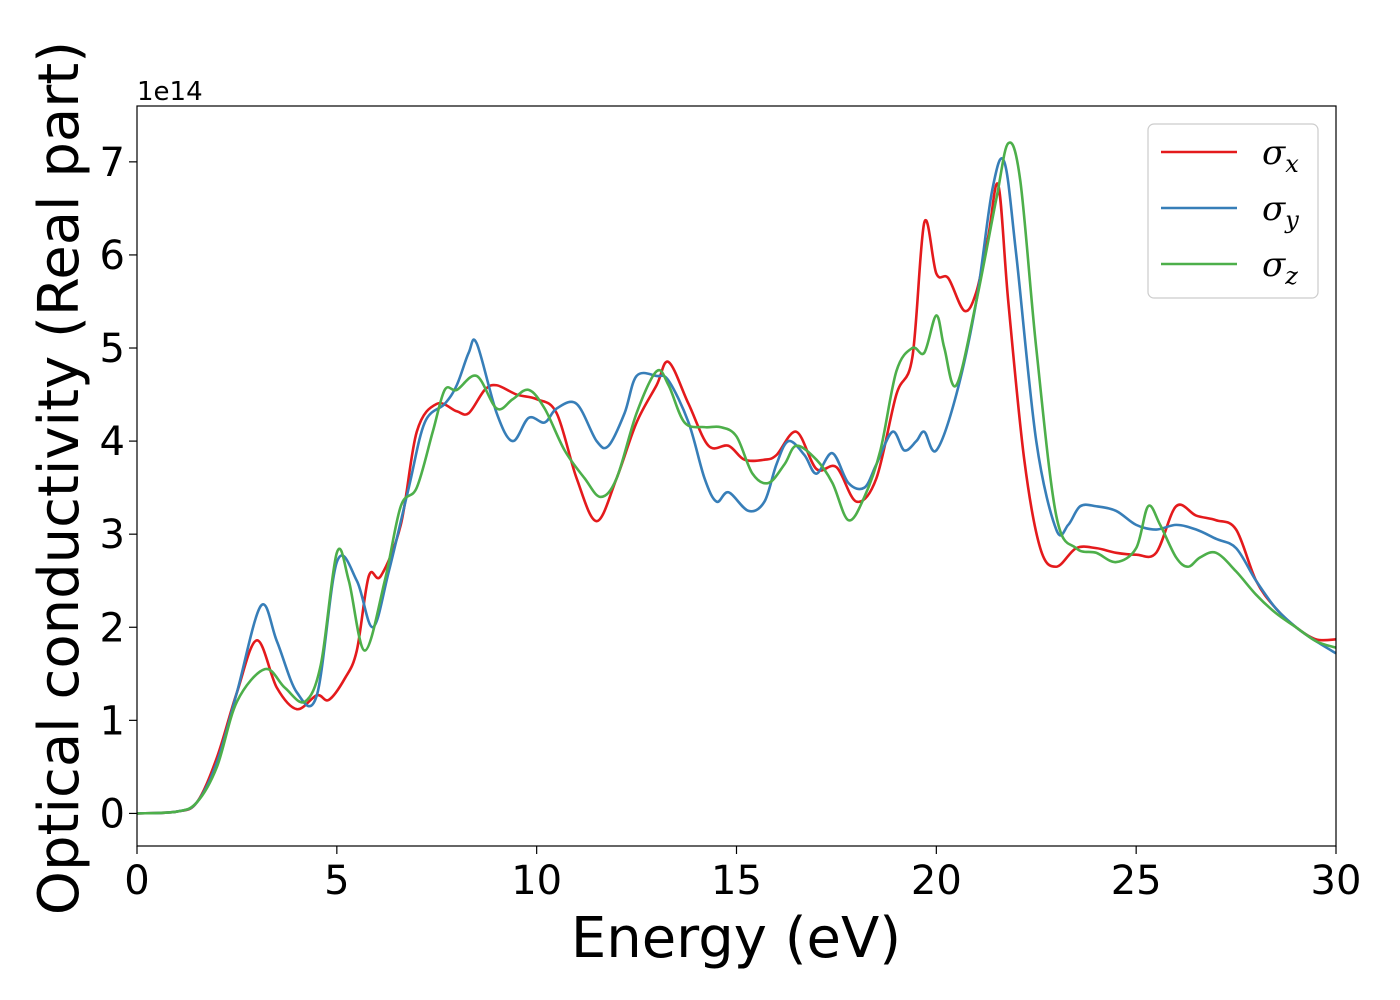  I want to click on legend-frame, so click(1233, 211).